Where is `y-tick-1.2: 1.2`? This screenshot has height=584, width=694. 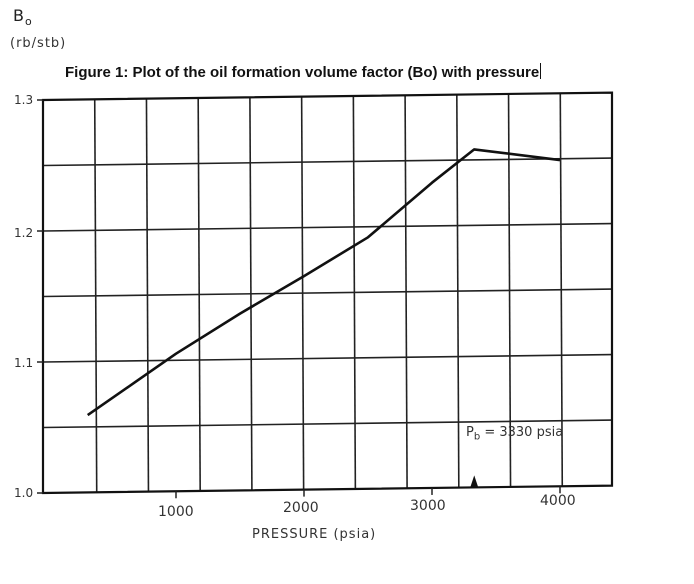 y-tick-1.2: 1.2 is located at coordinates (24, 233).